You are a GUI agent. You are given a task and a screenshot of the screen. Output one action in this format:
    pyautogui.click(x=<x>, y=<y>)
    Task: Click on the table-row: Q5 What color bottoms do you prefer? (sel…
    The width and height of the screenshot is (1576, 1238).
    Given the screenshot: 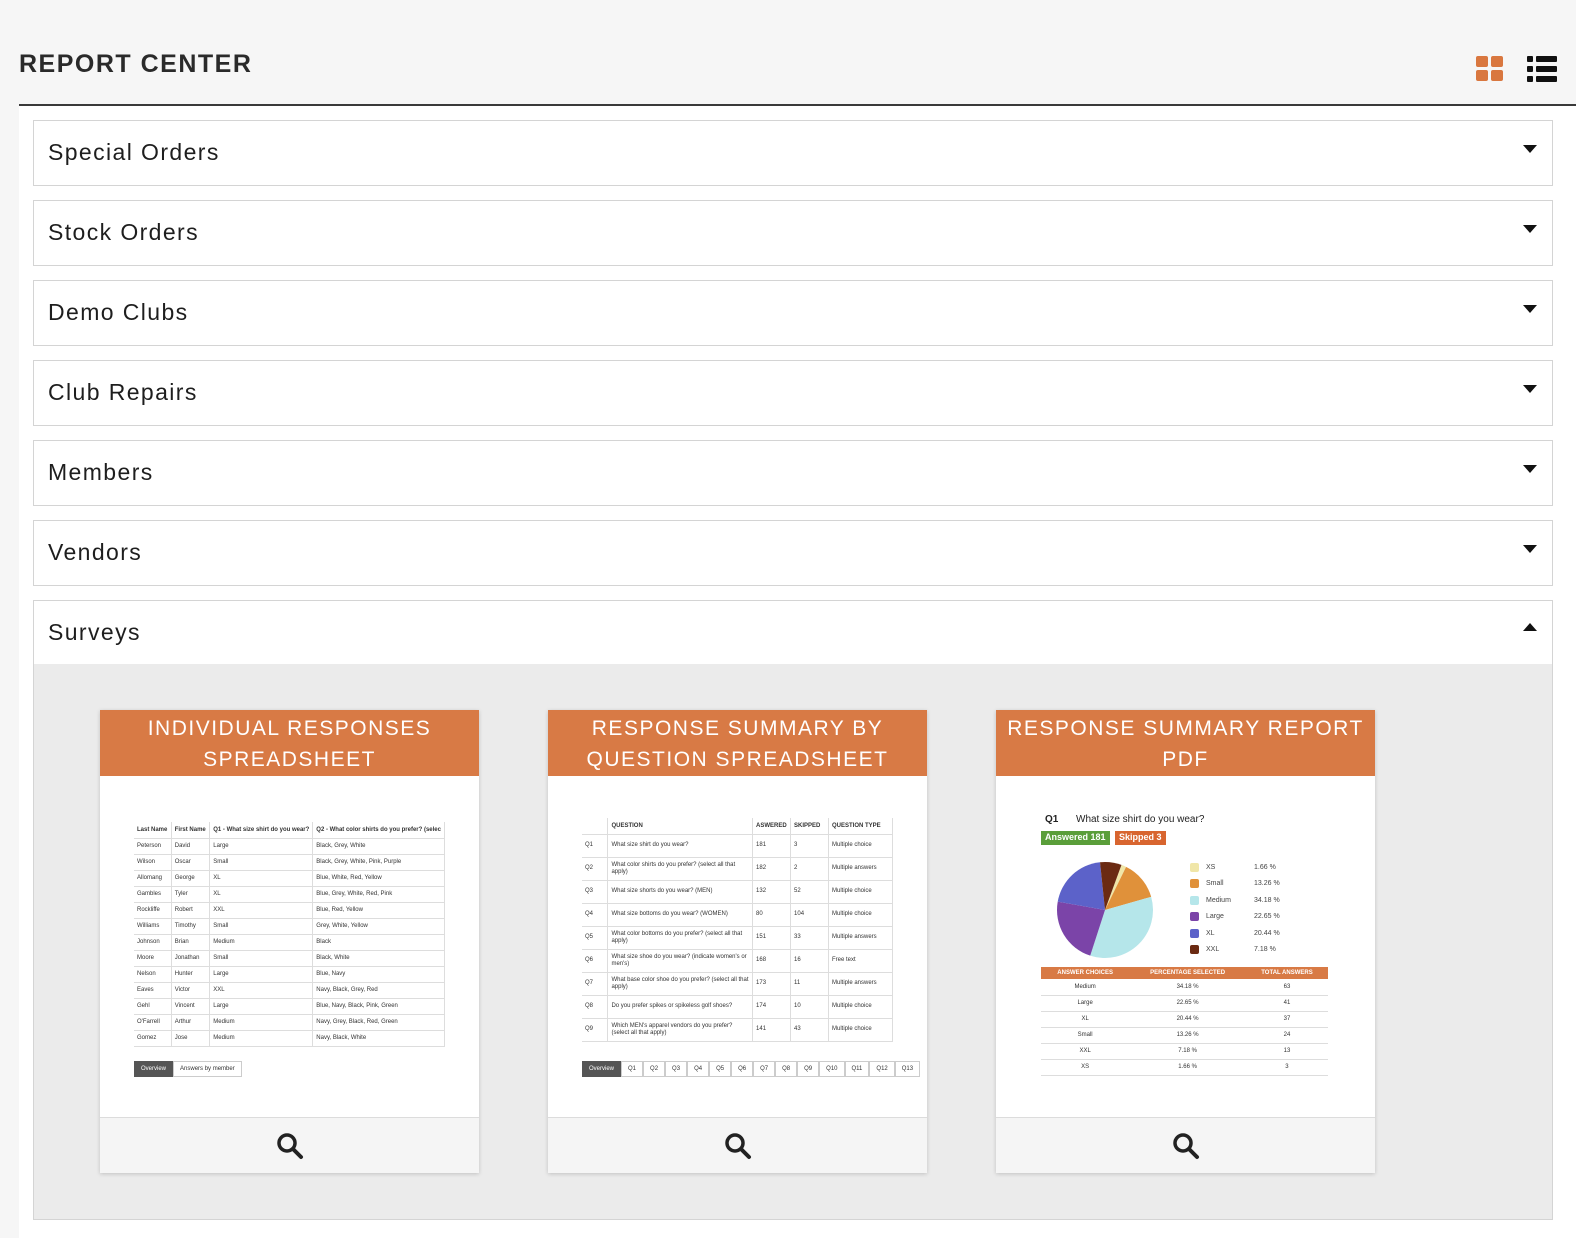 What is the action you would take?
    pyautogui.click(x=737, y=938)
    